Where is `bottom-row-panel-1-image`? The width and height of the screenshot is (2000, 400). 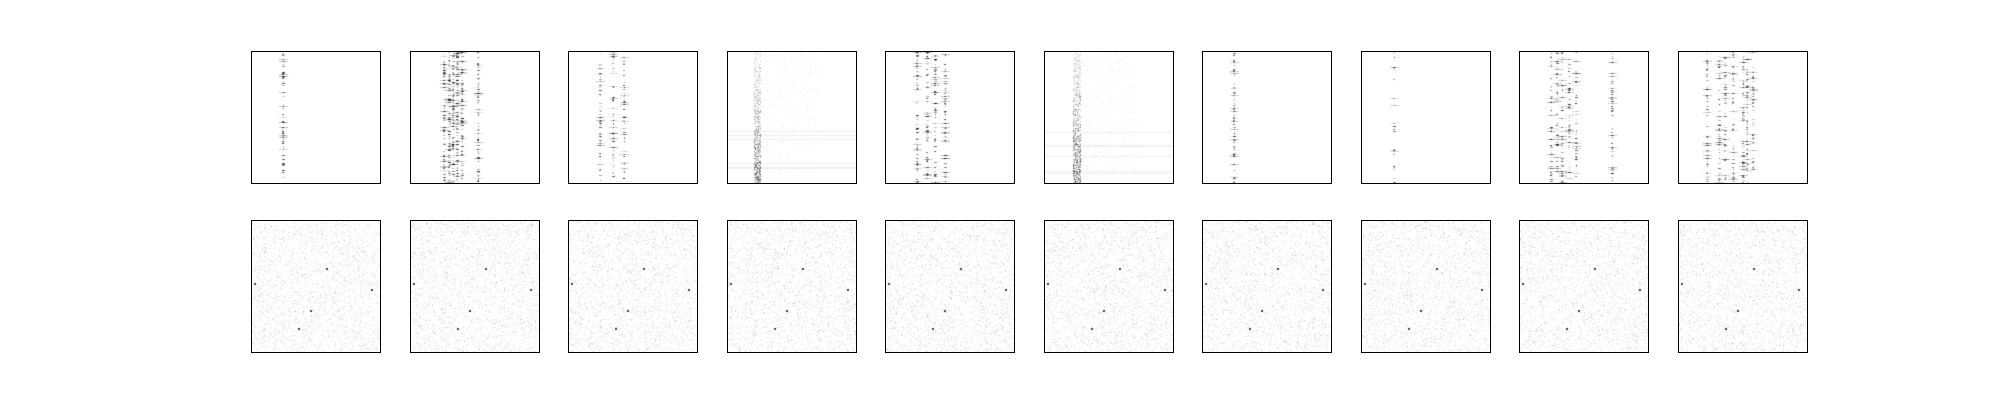
bottom-row-panel-1-image is located at coordinates (316, 286).